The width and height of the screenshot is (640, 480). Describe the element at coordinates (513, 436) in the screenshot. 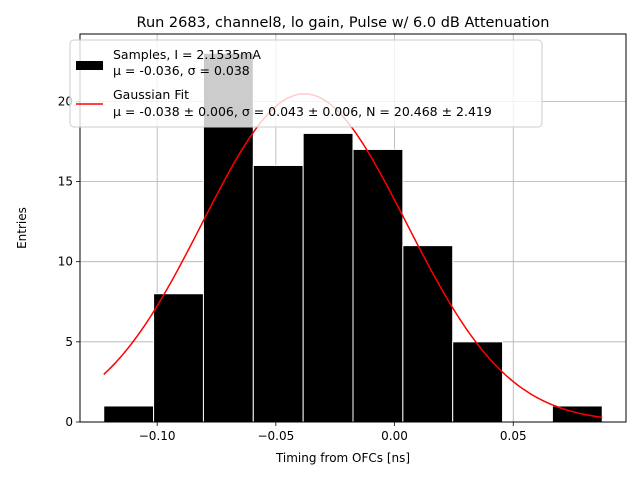

I see `x-tick-label: 0.05` at that location.